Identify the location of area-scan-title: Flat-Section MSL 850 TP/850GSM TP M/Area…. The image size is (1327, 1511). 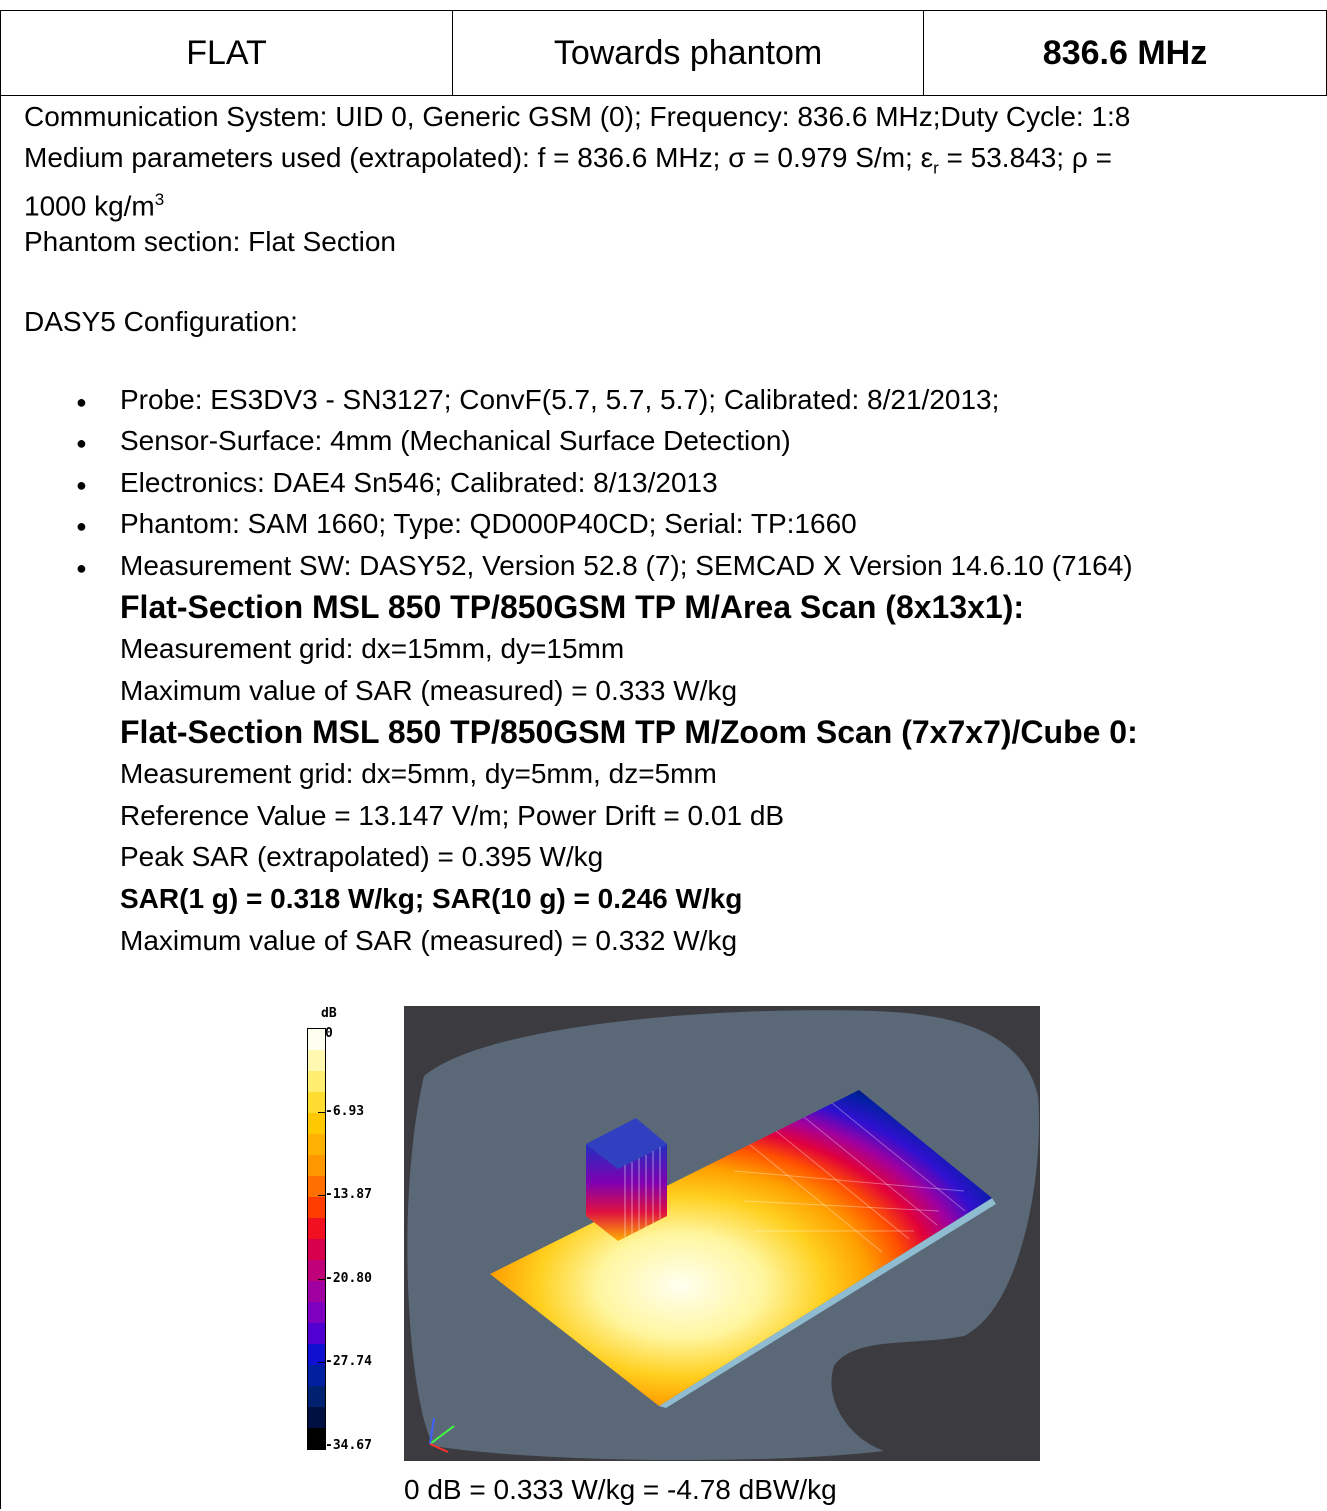
(572, 607).